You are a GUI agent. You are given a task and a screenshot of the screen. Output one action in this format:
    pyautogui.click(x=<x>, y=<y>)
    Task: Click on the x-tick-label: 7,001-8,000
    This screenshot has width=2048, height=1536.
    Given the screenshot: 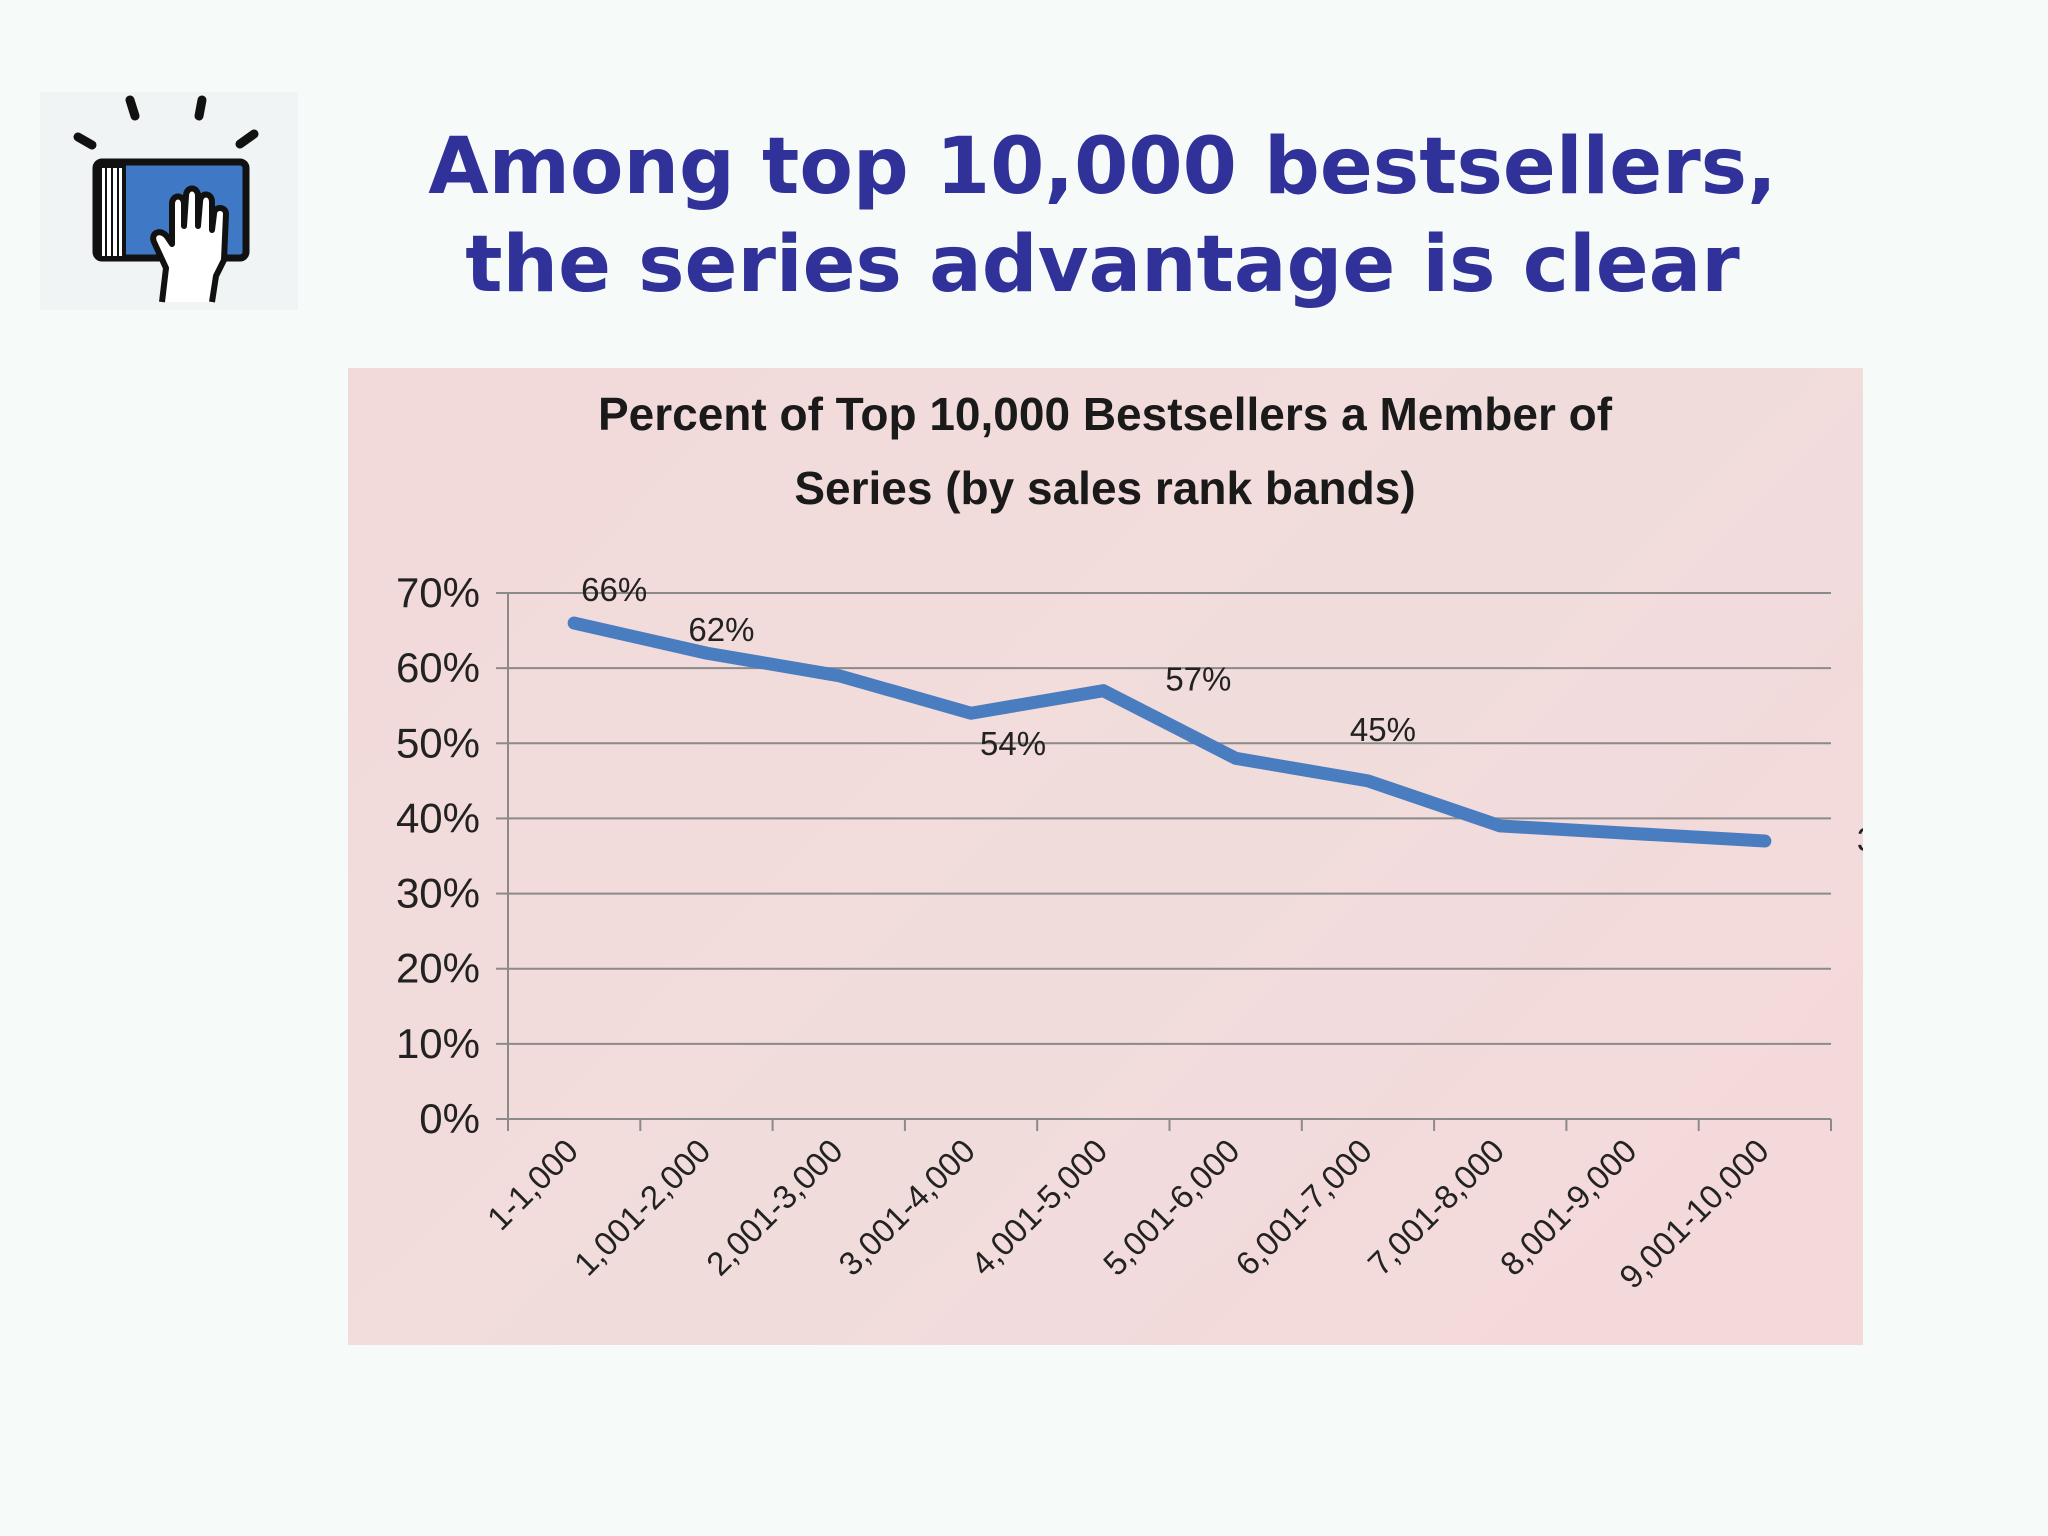 What is the action you would take?
    pyautogui.click(x=1435, y=1207)
    